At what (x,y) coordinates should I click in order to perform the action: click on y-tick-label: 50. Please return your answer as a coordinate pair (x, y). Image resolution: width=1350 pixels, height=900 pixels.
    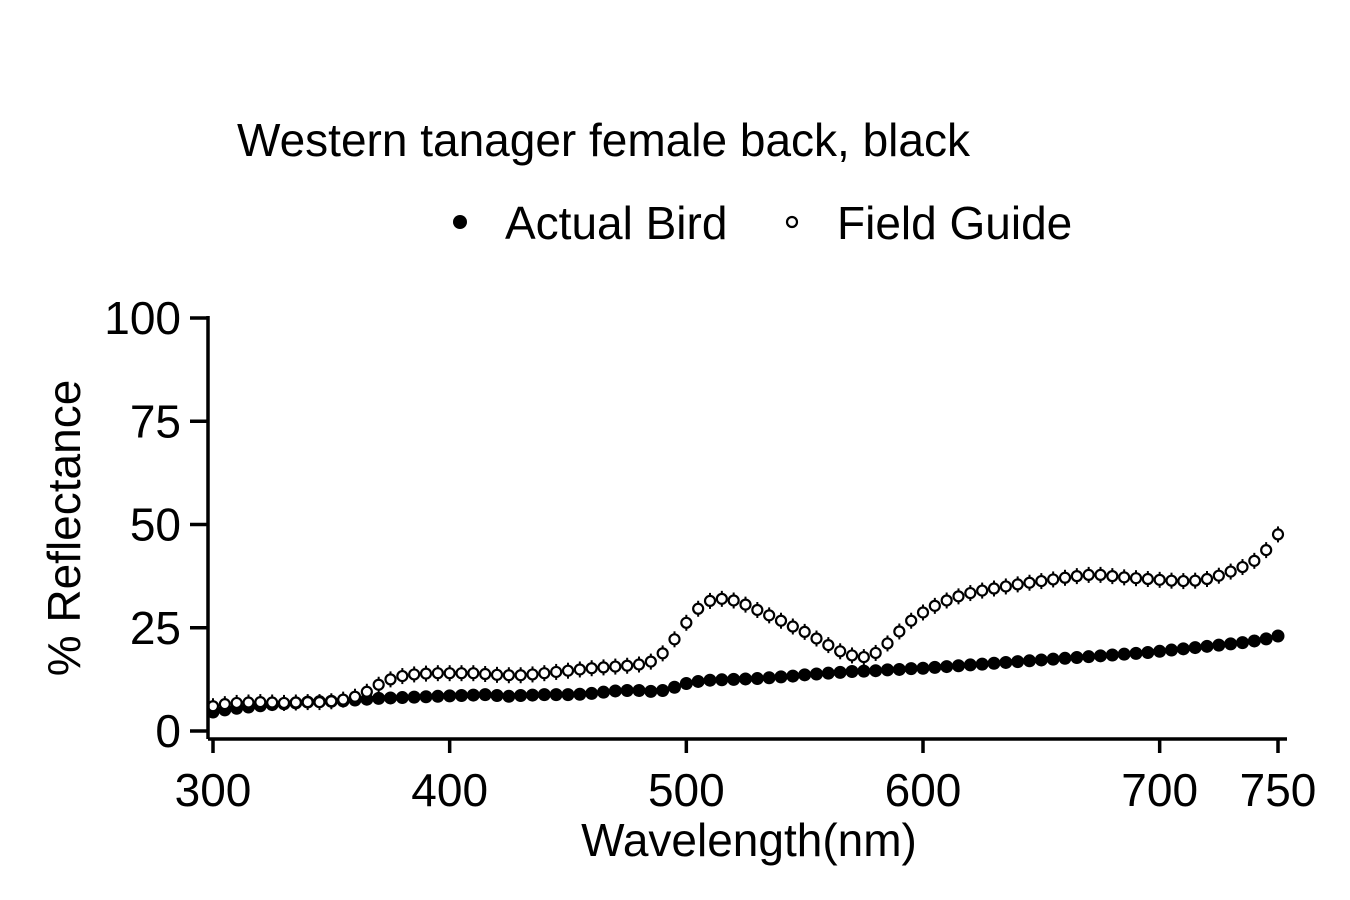
    Looking at the image, I should click on (155, 525).